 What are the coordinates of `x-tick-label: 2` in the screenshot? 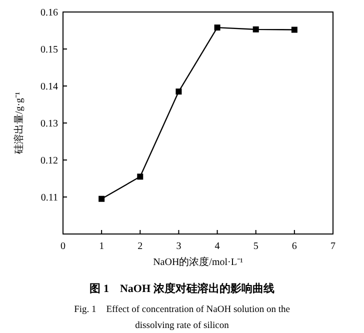 It's located at (140, 246).